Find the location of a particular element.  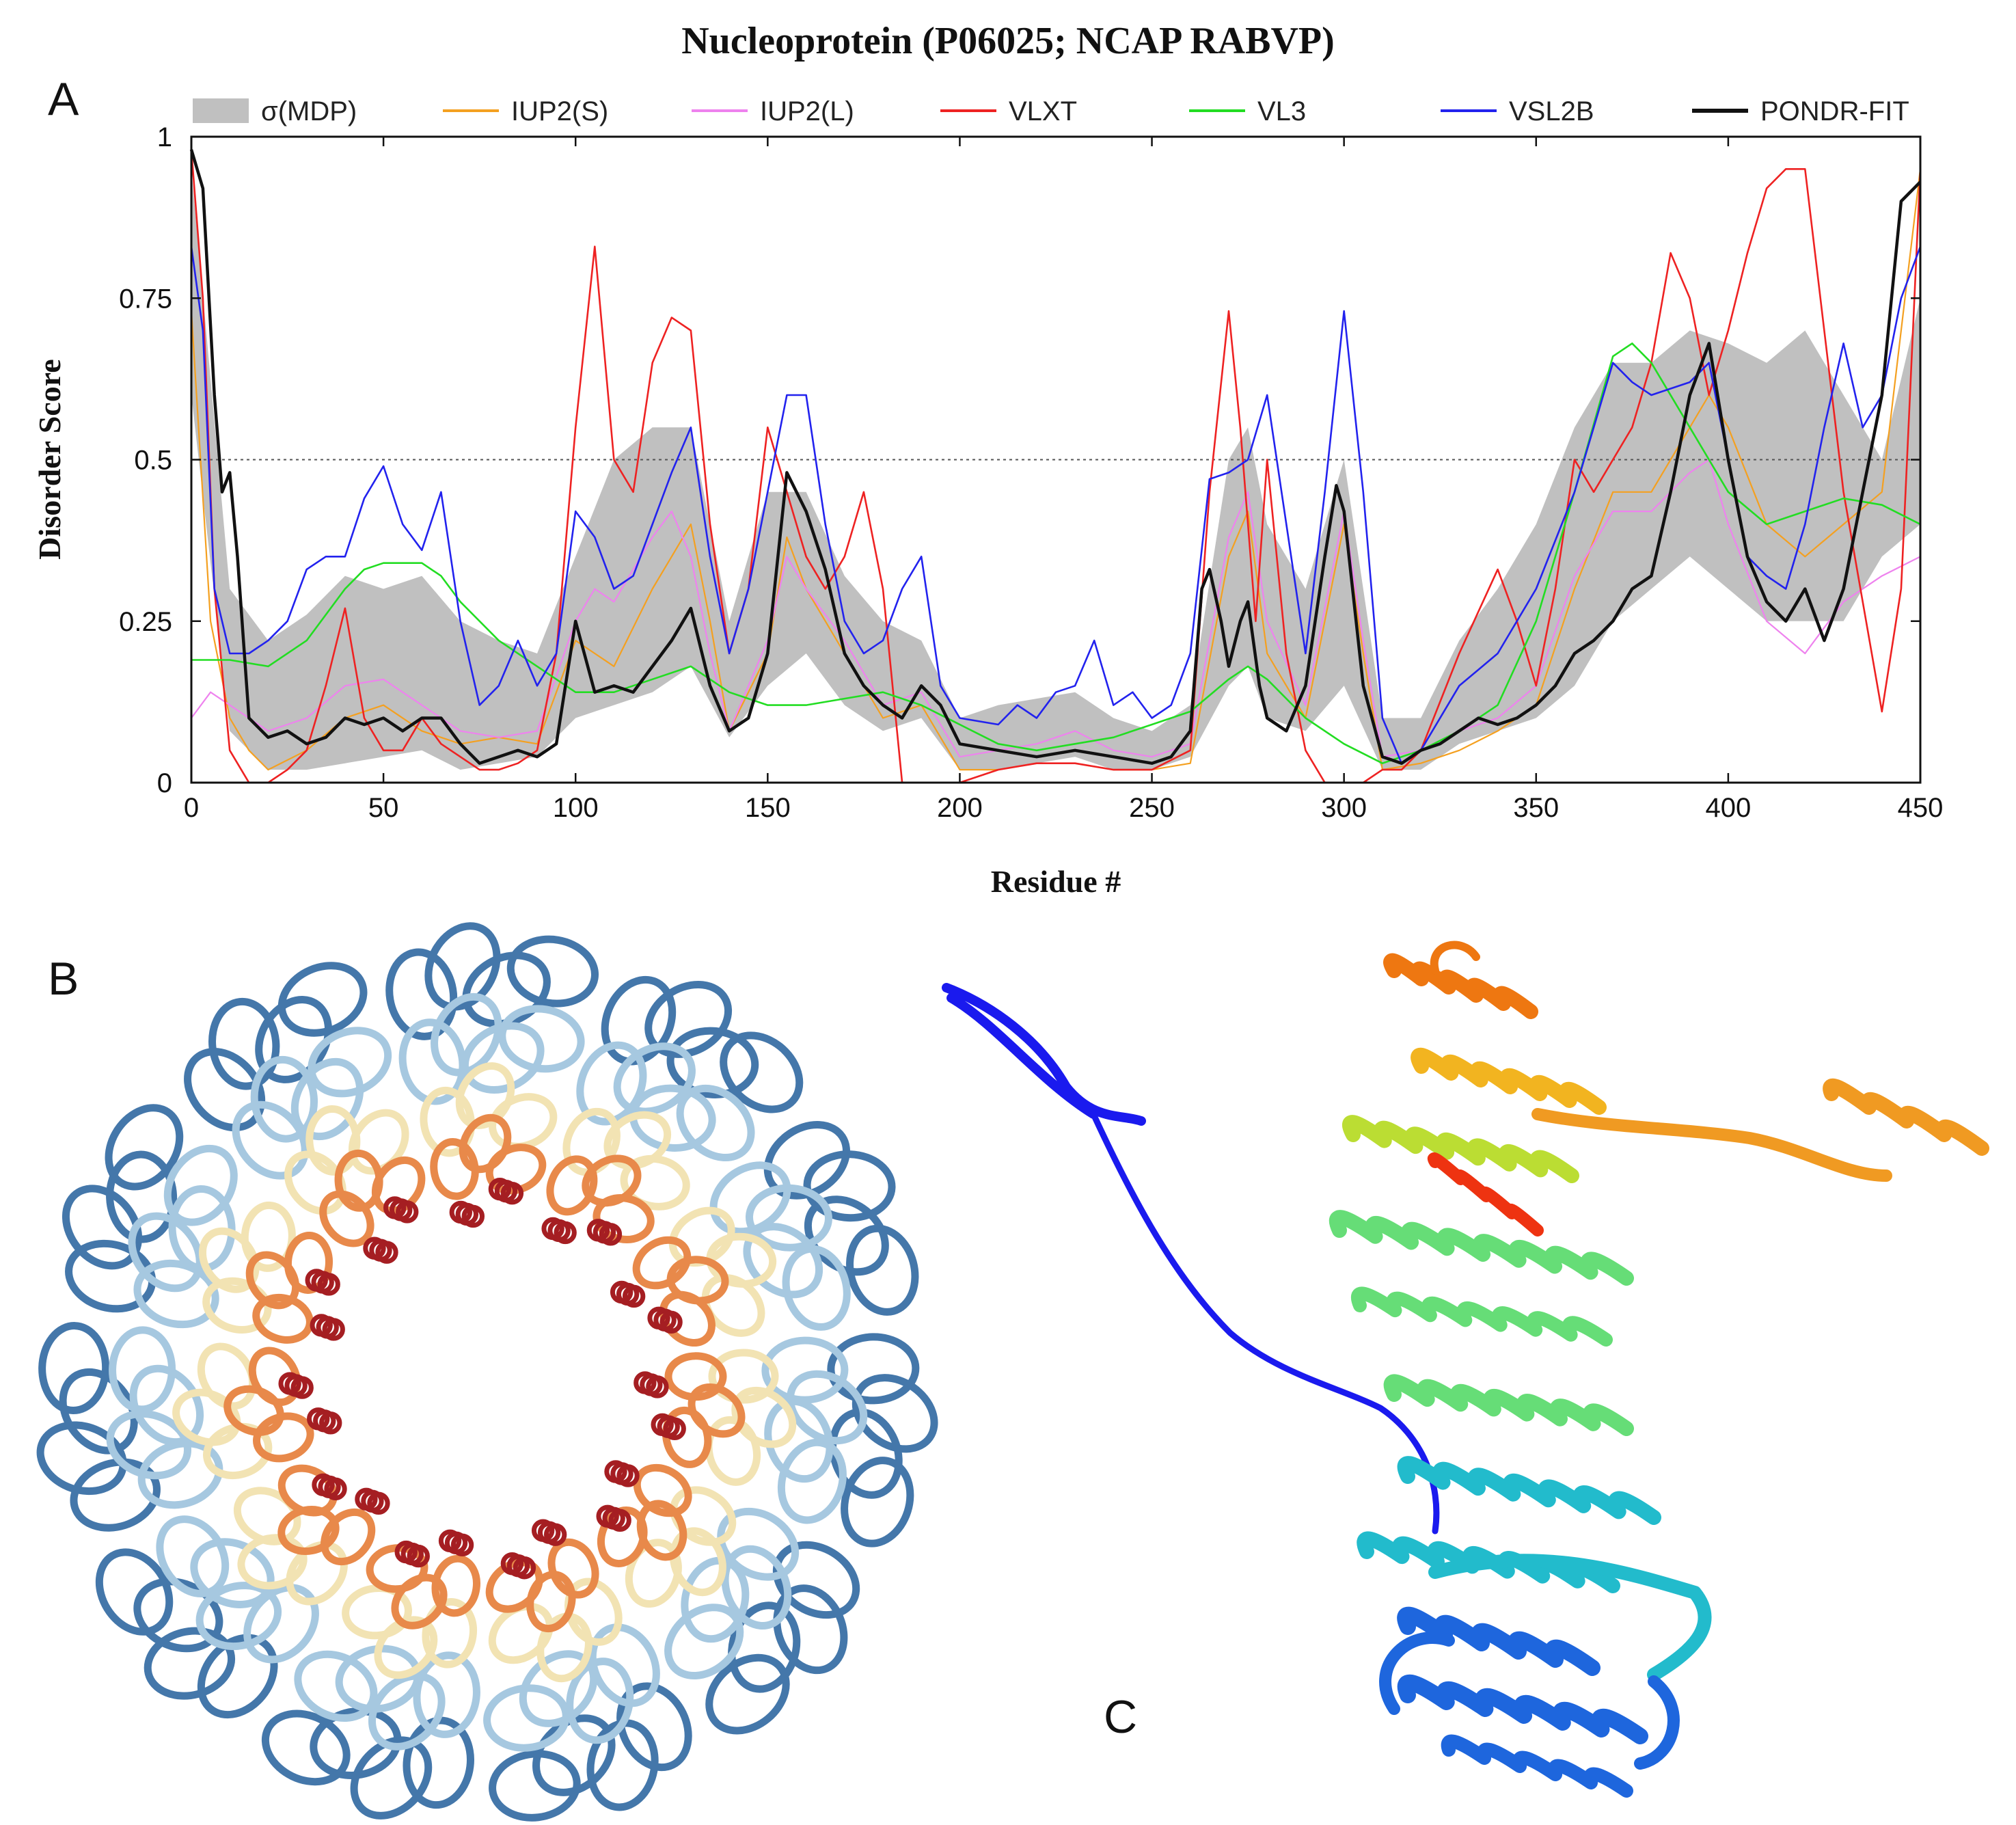

legend-item-vl3: VL3 is located at coordinates (1247, 111).